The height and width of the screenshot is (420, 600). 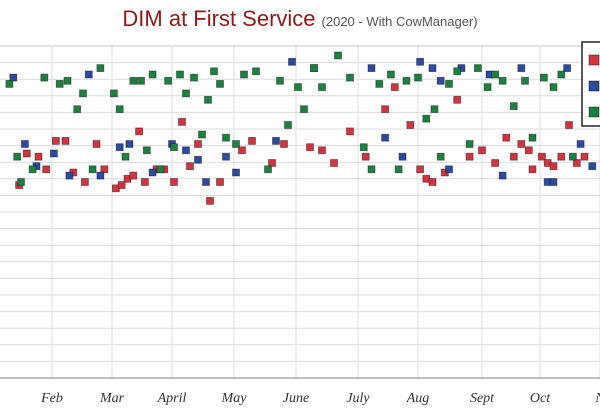 What do you see at coordinates (540, 398) in the screenshot?
I see `x-tick-label: Oct` at bounding box center [540, 398].